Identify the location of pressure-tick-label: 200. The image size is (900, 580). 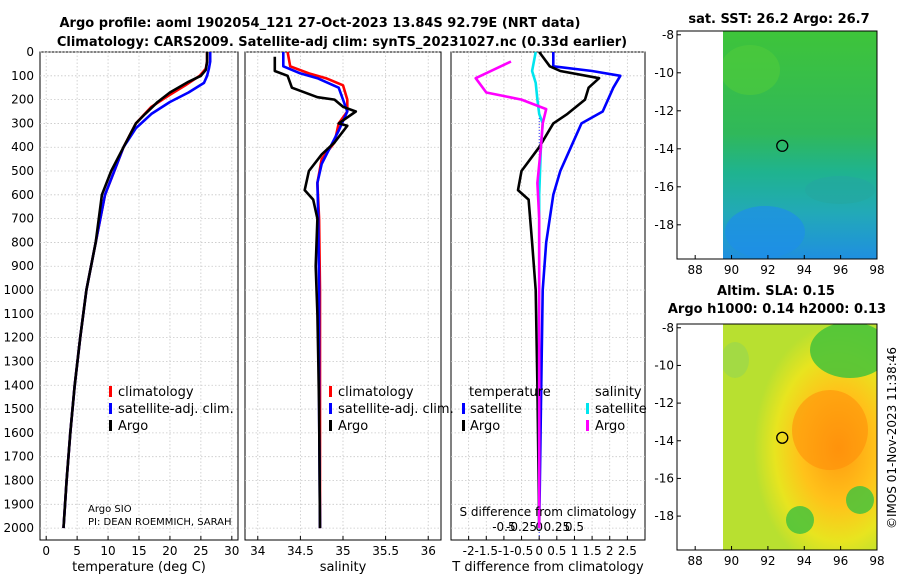
(22, 100).